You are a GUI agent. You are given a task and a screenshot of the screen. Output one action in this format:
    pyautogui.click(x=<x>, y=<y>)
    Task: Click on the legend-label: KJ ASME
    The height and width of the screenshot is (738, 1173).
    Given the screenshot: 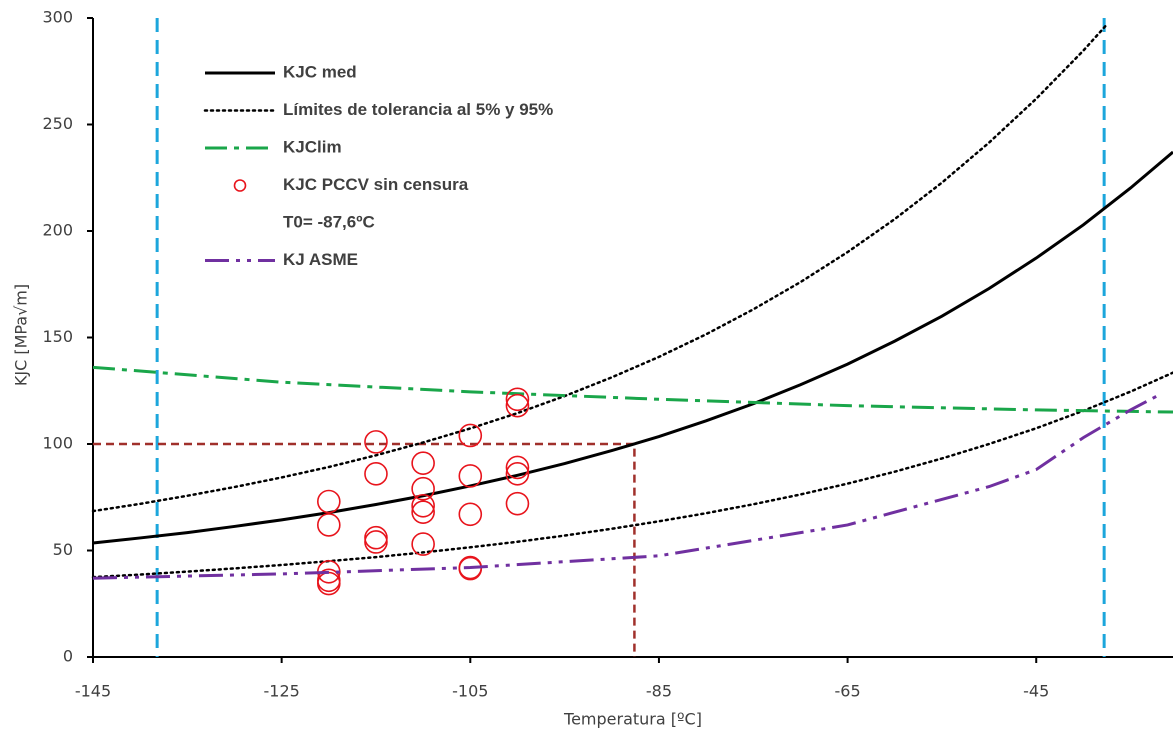 What is the action you would take?
    pyautogui.click(x=320, y=259)
    